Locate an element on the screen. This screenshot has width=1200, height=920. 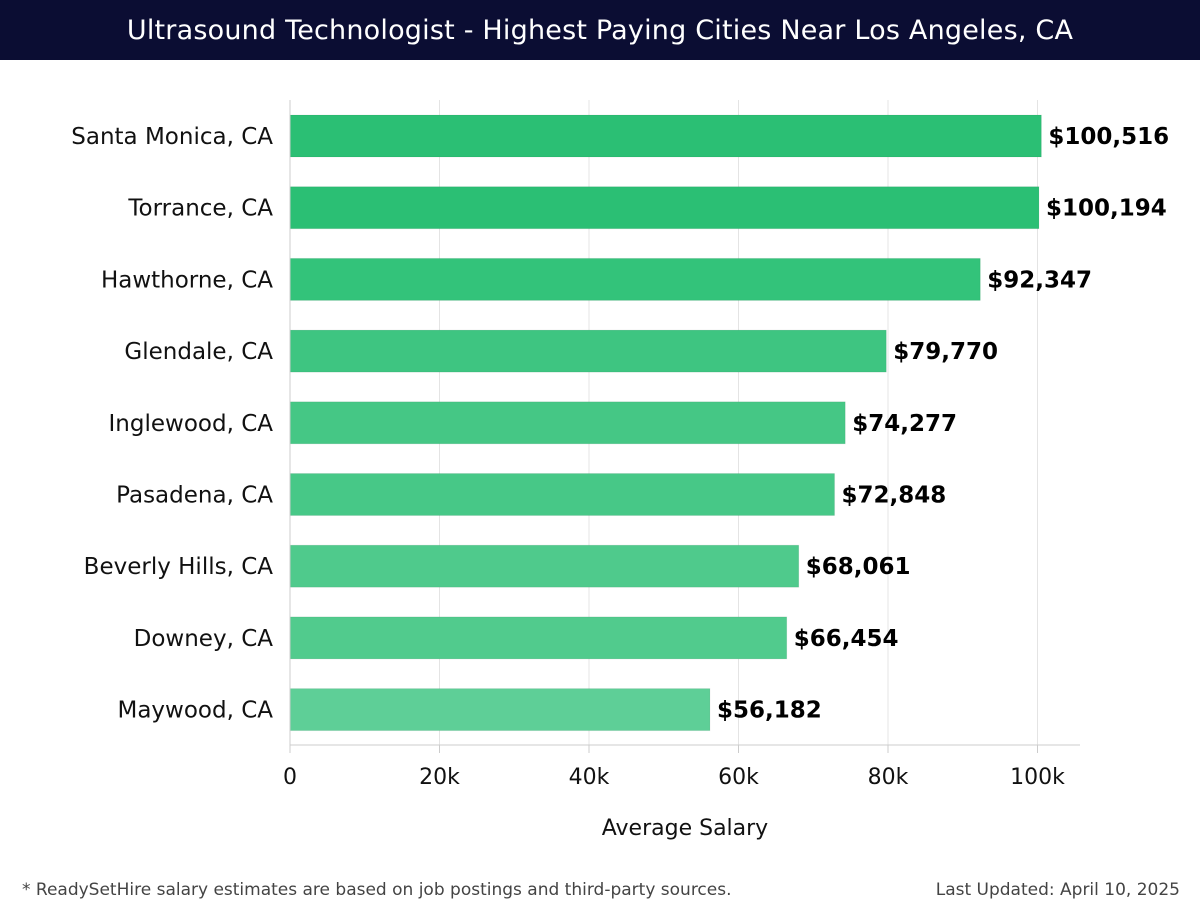
value-label: $92,347 is located at coordinates (1039, 280).